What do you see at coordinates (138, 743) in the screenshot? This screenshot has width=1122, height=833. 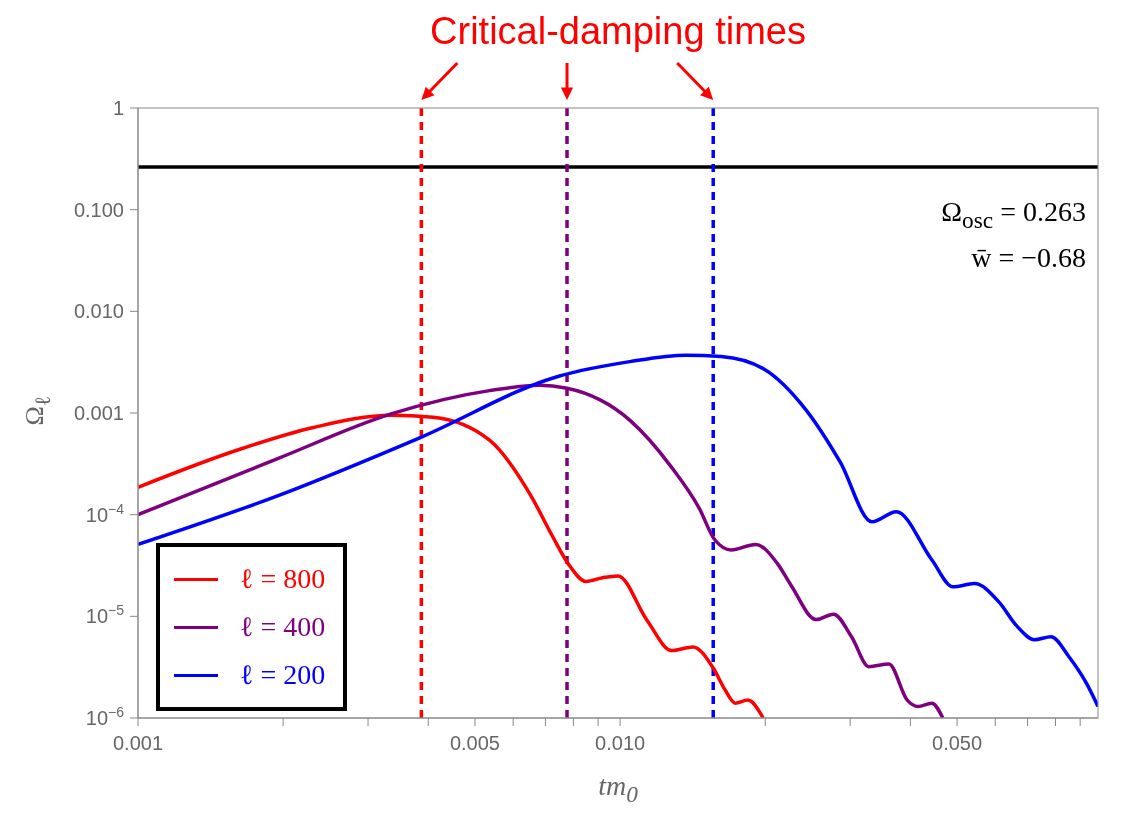 I see `x-tick-label: 0.001` at bounding box center [138, 743].